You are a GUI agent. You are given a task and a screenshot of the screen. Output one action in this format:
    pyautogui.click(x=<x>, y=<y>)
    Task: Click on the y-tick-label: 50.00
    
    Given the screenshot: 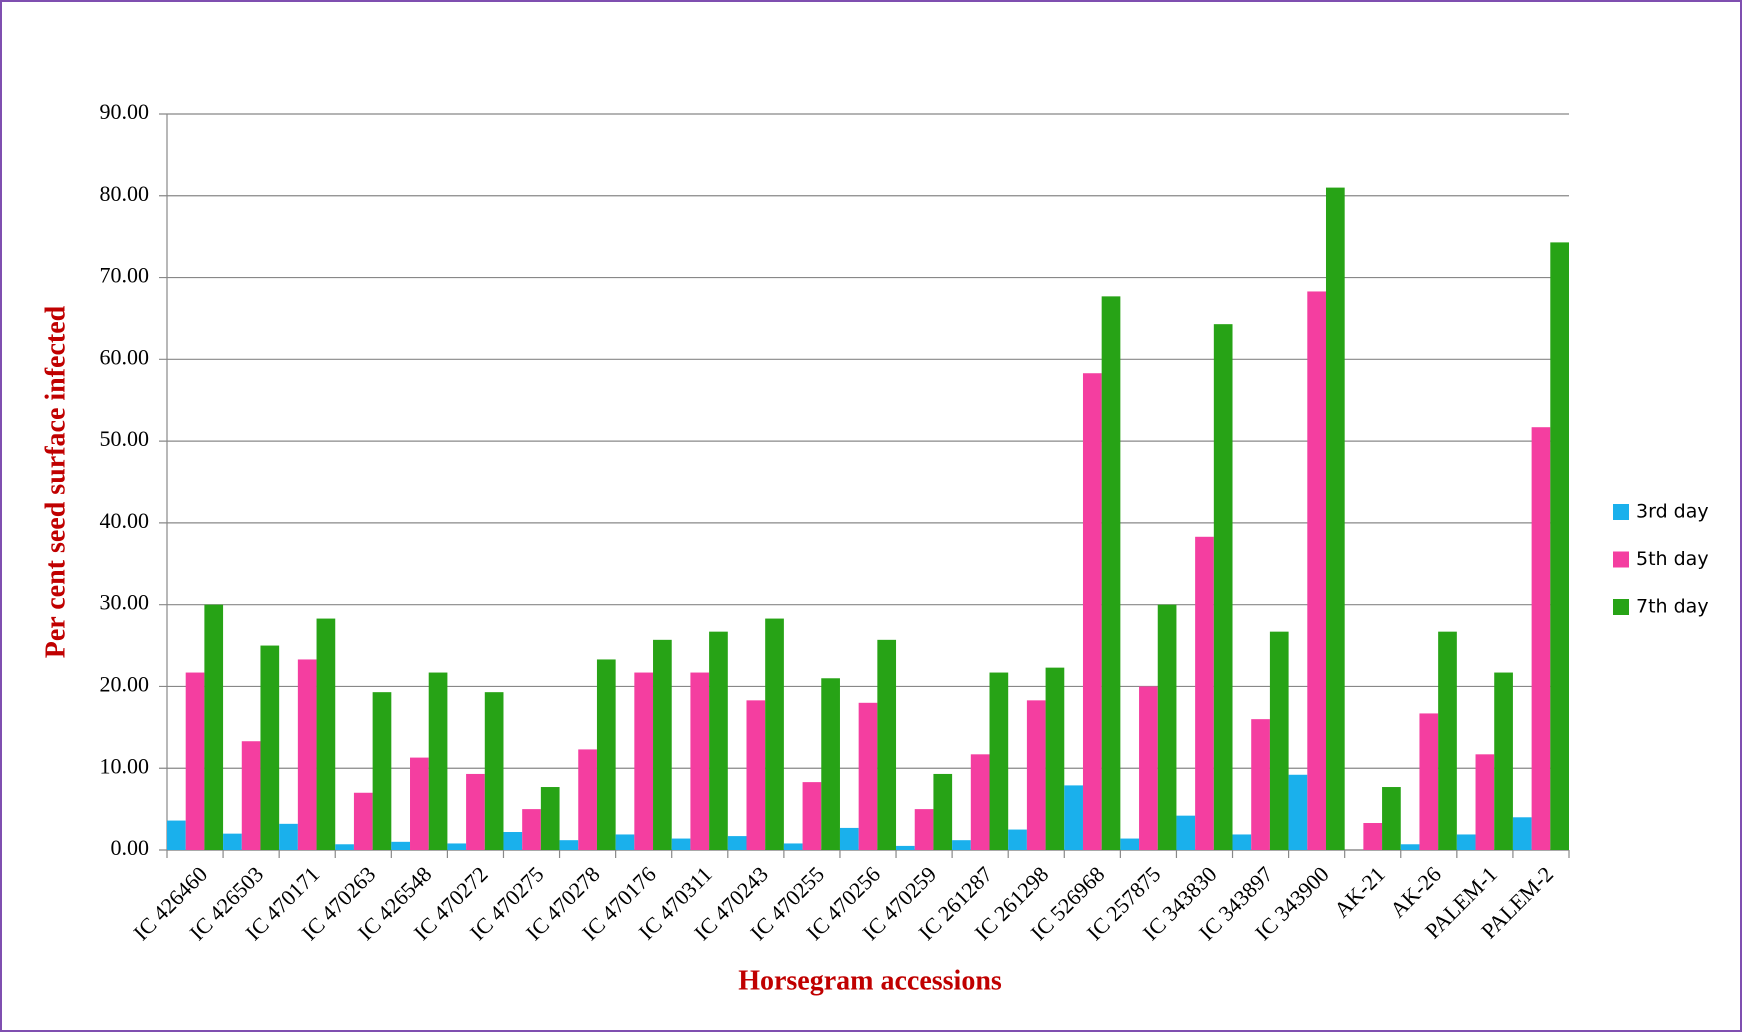 What is the action you would take?
    pyautogui.click(x=125, y=438)
    